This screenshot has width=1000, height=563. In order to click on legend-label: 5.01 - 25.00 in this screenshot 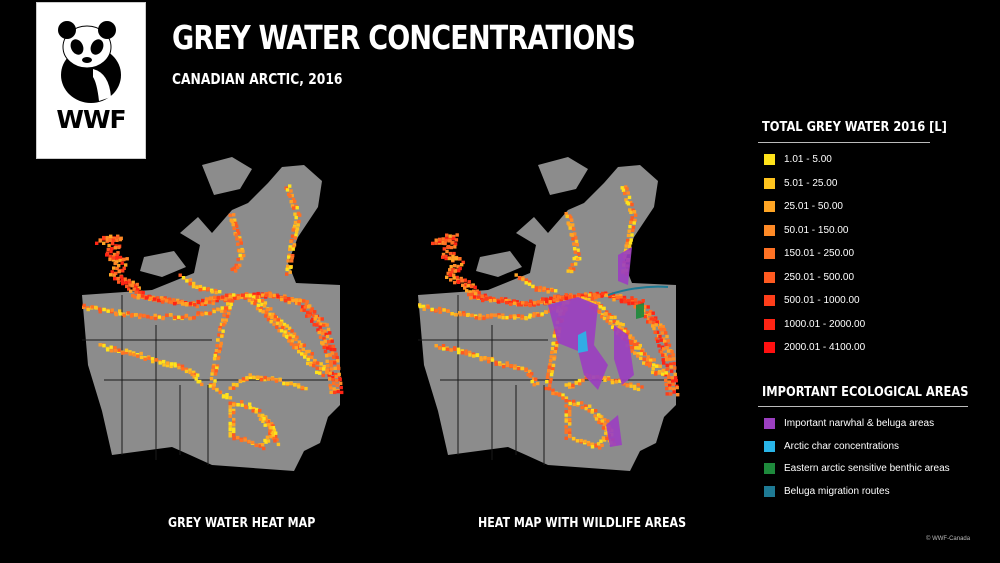, I will do `click(811, 183)`.